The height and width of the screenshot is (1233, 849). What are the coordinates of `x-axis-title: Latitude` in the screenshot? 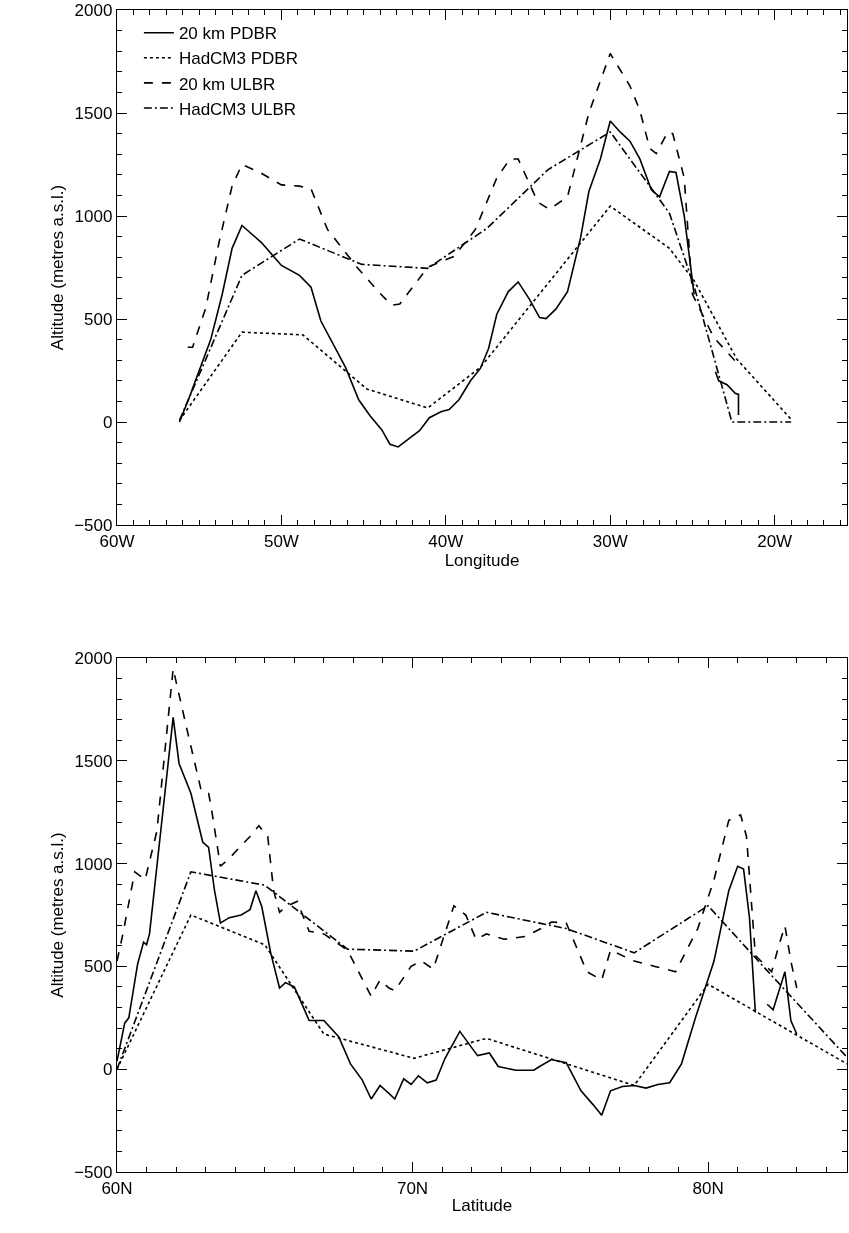 It's located at (482, 1205).